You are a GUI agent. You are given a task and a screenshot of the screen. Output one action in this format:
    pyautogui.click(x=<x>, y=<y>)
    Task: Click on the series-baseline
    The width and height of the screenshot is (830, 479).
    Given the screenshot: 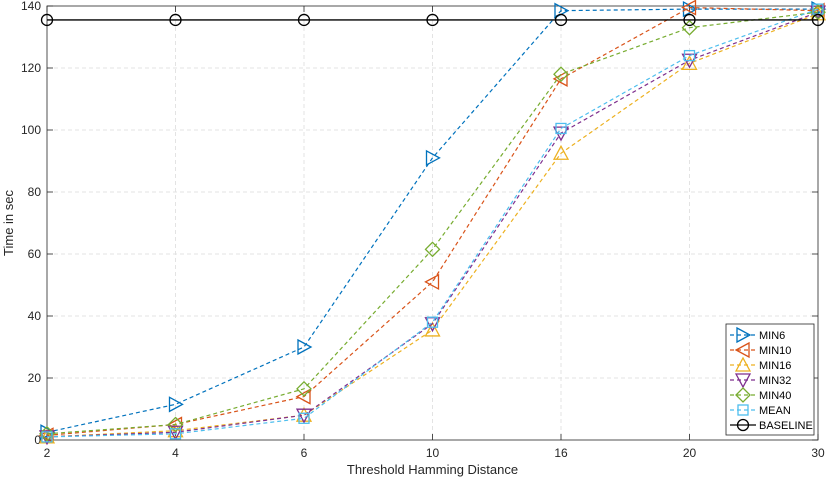 What is the action you would take?
    pyautogui.click(x=432, y=20)
    